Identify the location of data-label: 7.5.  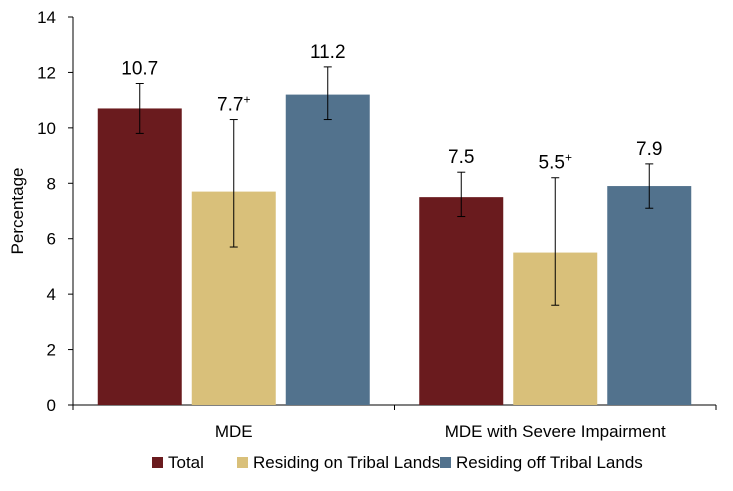
(461, 157).